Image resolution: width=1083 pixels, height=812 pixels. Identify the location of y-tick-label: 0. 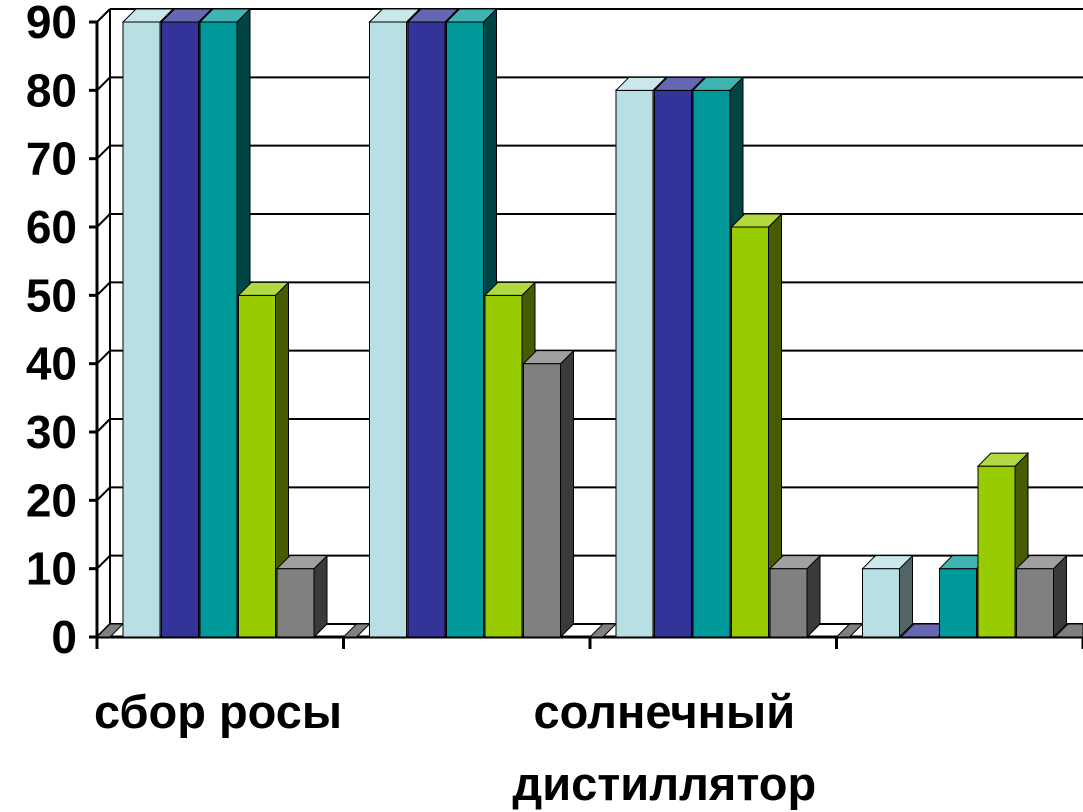
(64, 637).